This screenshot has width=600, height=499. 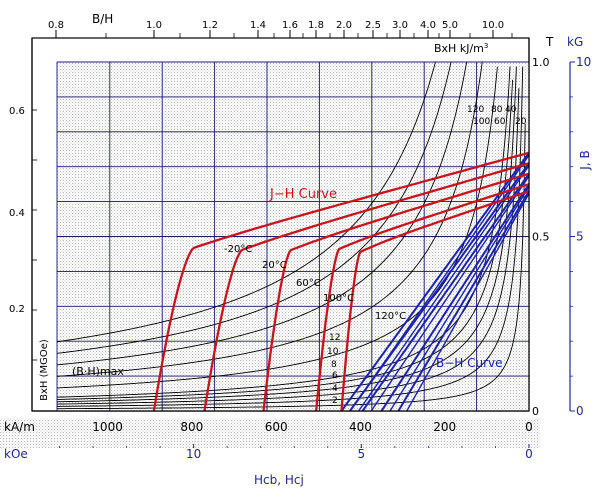 I want to click on left-tick-label: 0.4, so click(x=17, y=213).